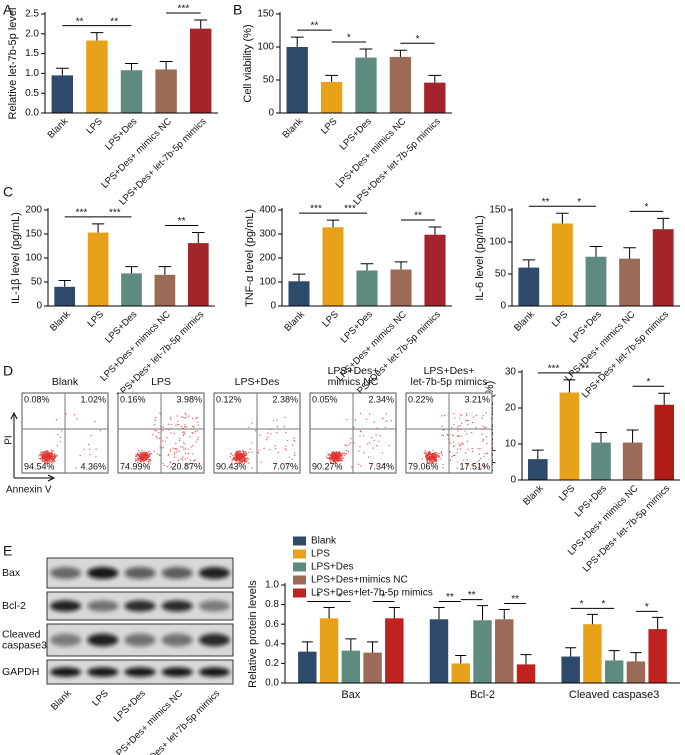 This screenshot has width=685, height=755. I want to click on y-tick-label: 0.0, so click(32, 113).